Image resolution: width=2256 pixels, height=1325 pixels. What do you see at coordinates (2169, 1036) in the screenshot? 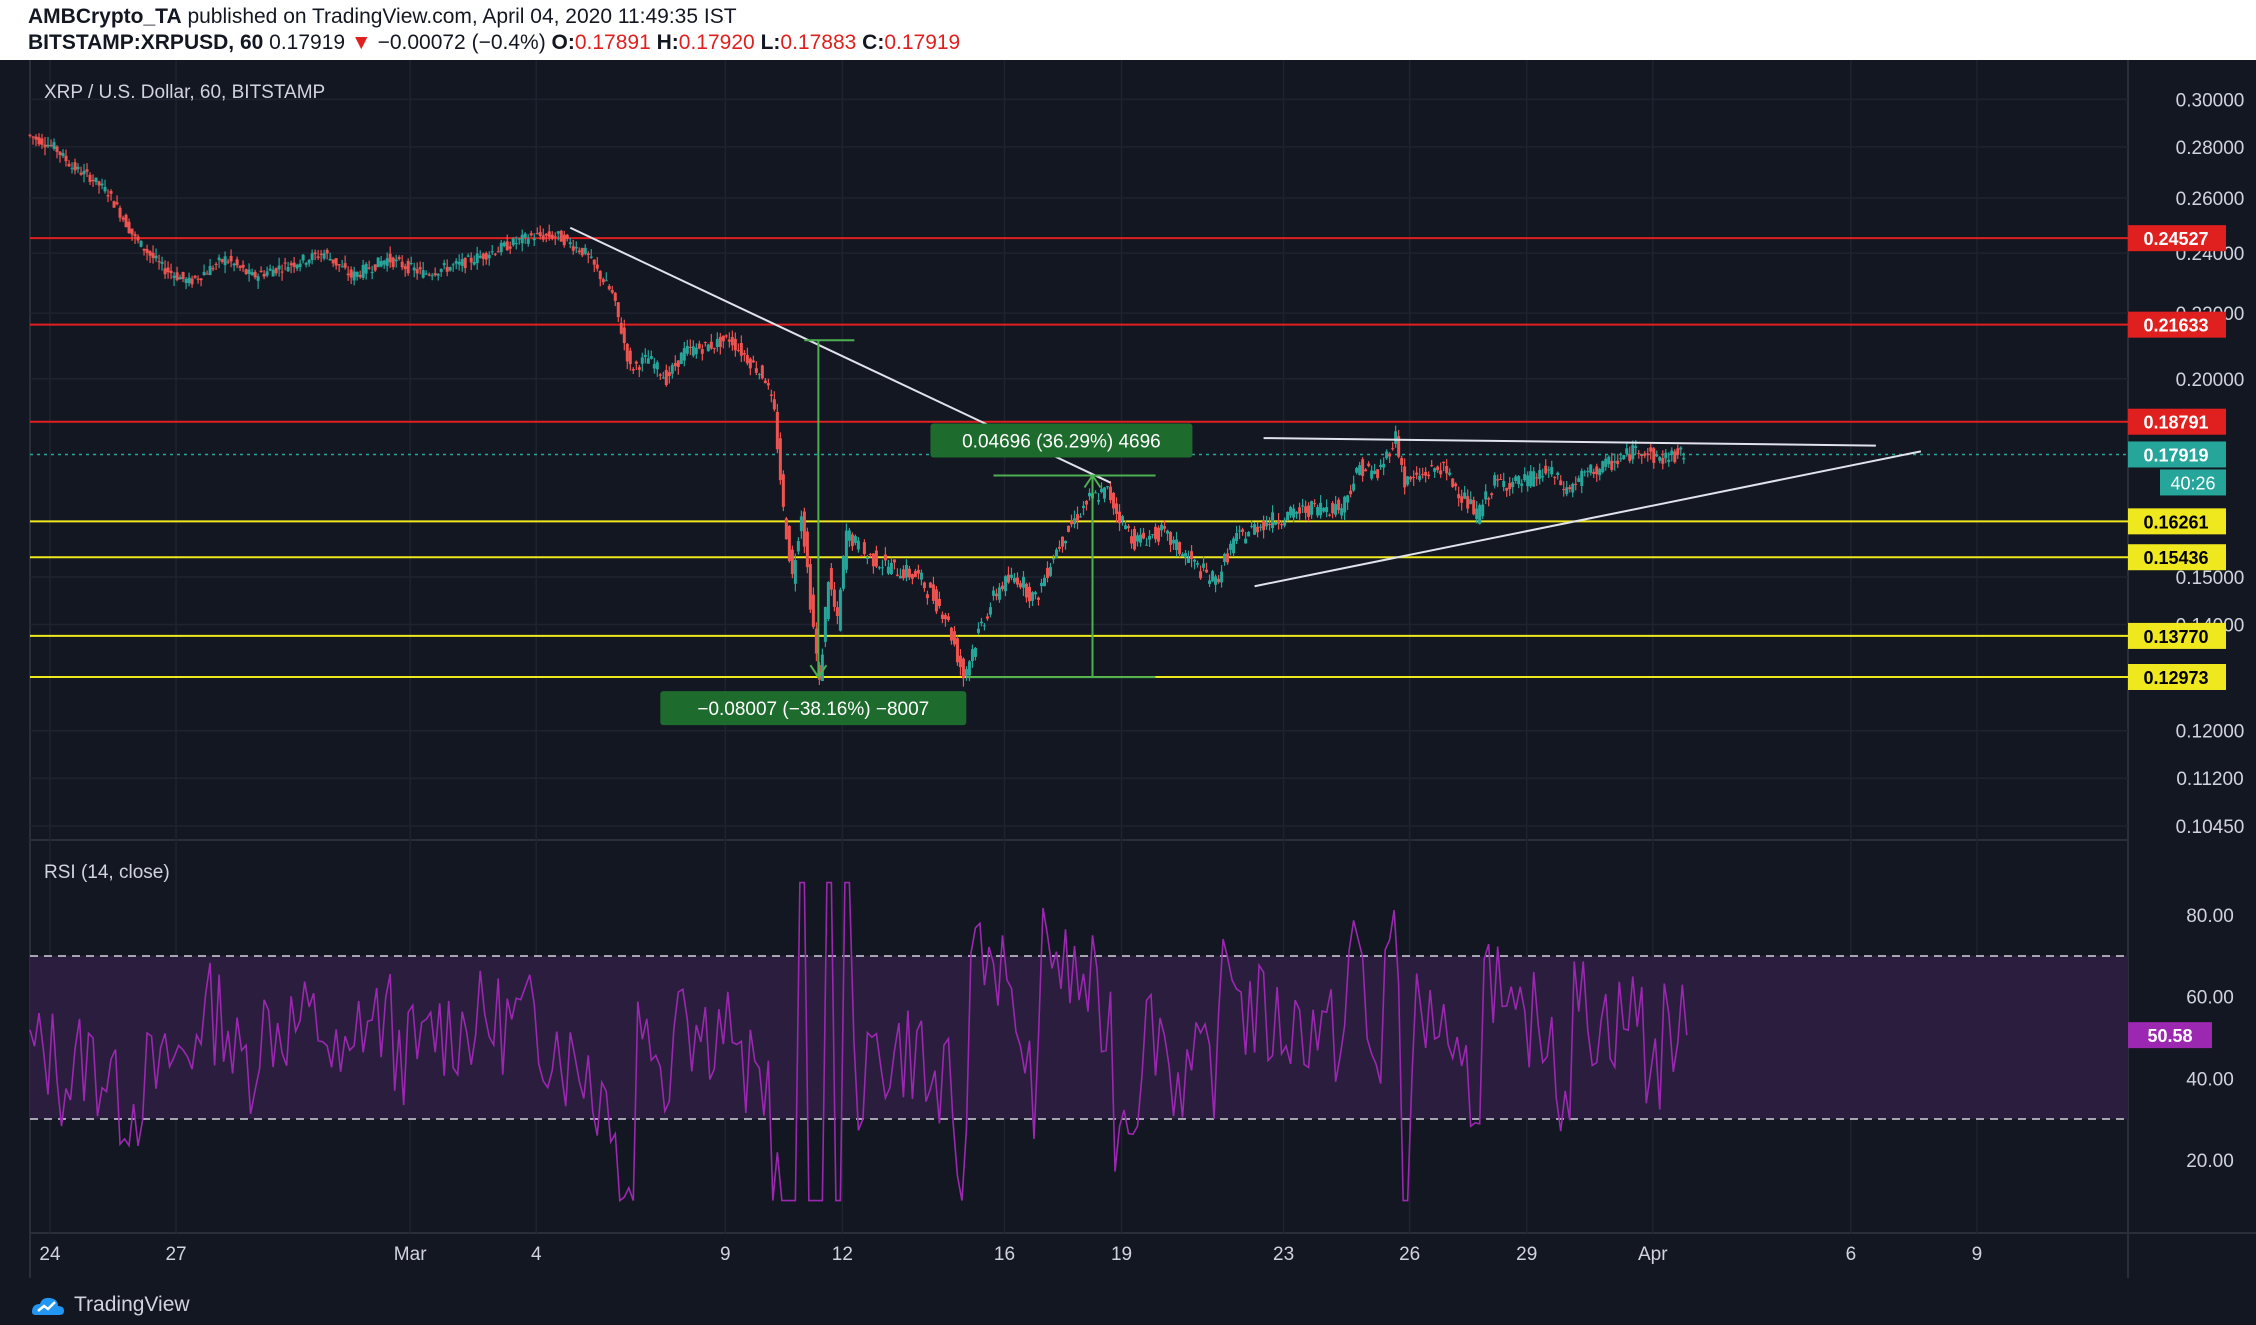
I see `rsi-value-label: 50.58` at bounding box center [2169, 1036].